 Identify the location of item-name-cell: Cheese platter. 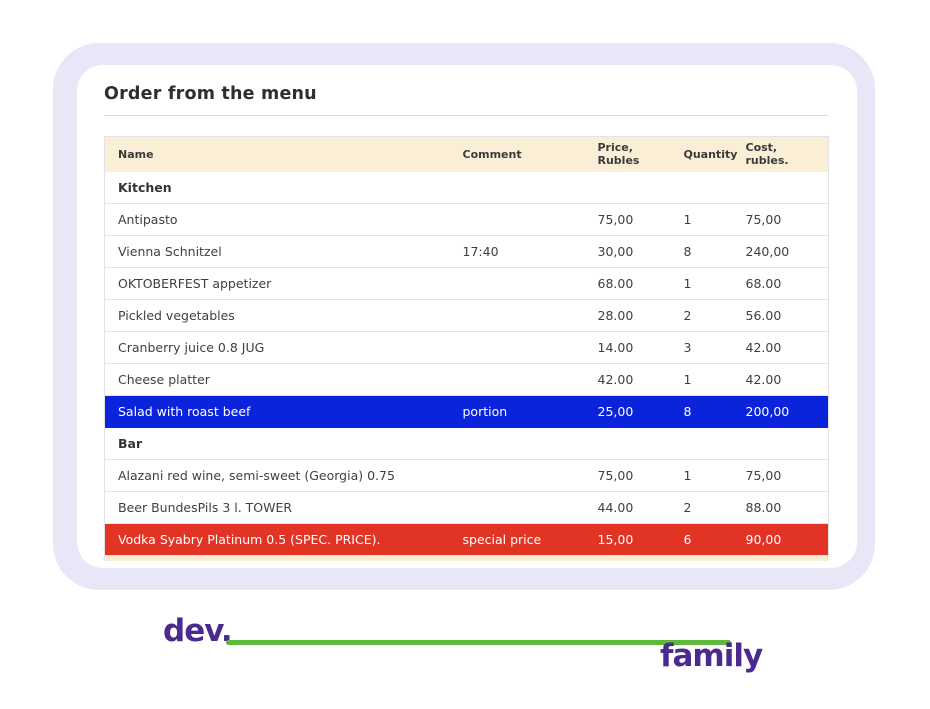
(277, 379).